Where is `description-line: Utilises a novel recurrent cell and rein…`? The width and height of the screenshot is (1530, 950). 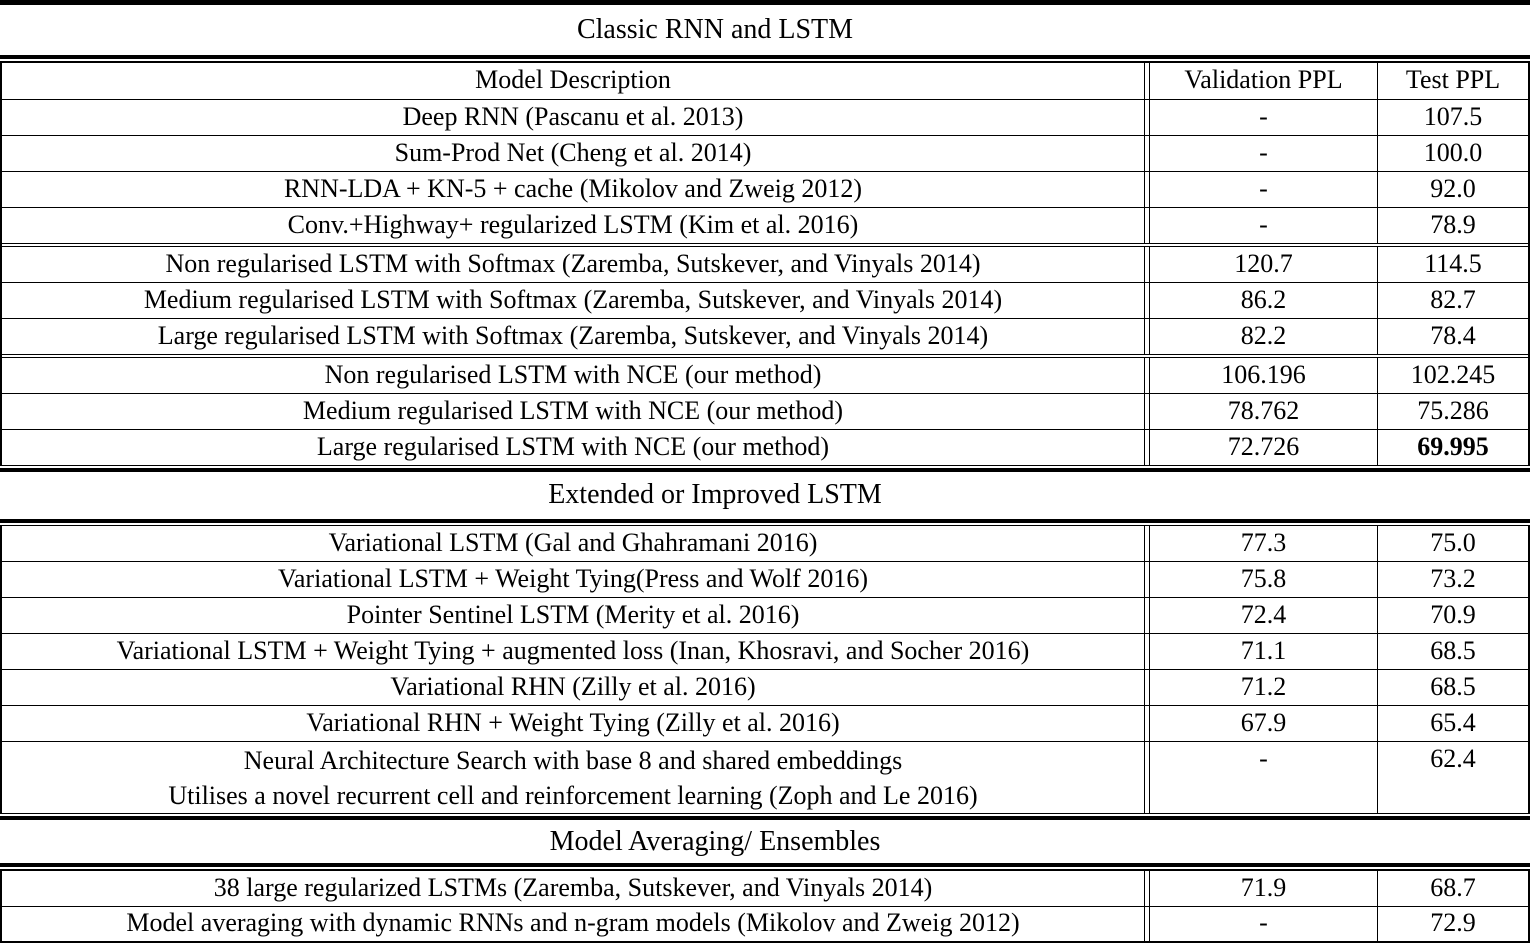
description-line: Utilises a novel recurrent cell and rein… is located at coordinates (573, 795).